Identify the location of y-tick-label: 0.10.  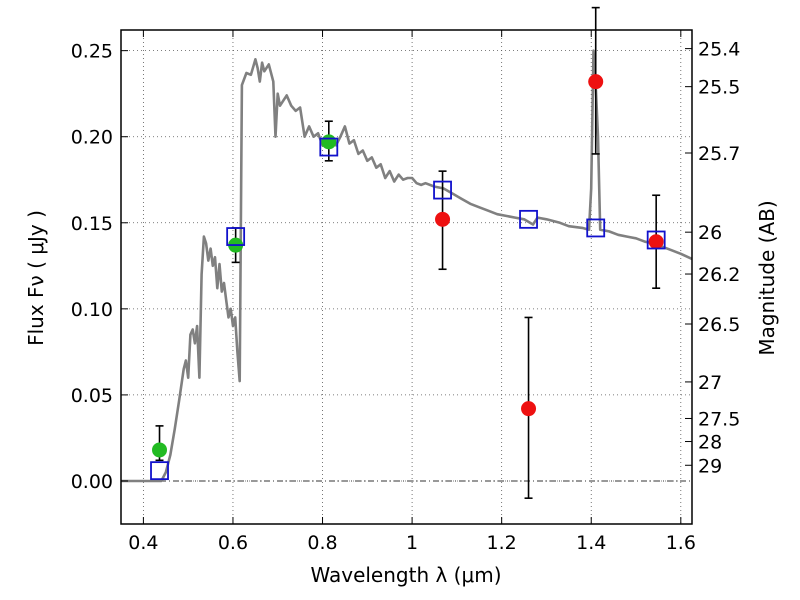
(92, 310).